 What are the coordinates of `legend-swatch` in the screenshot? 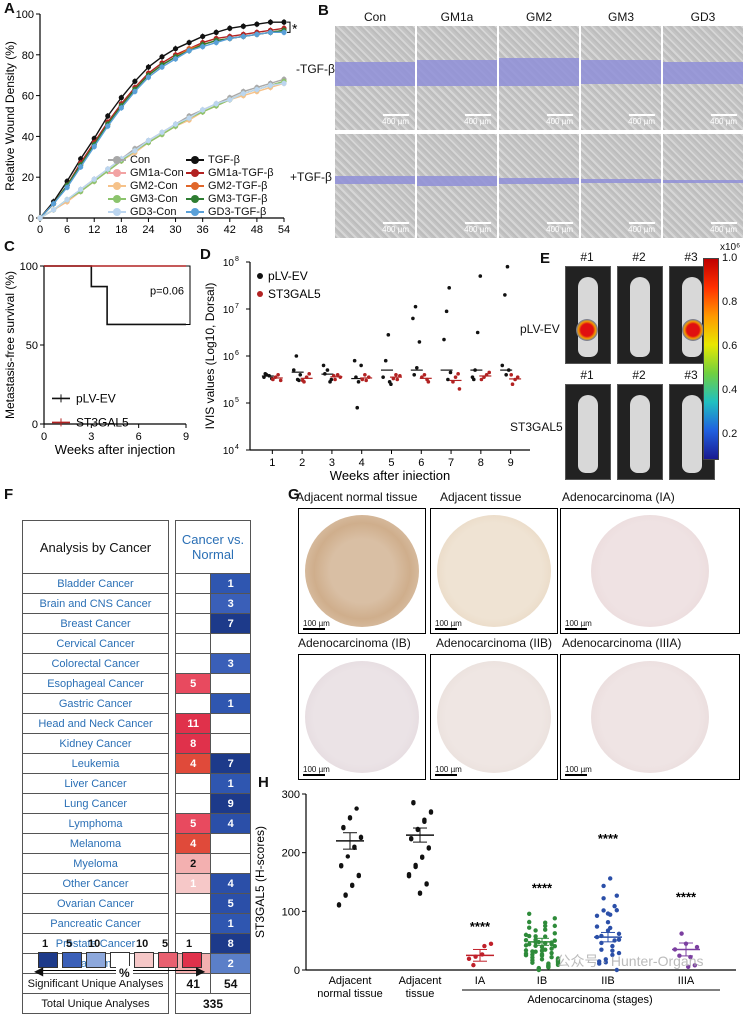 It's located at (72, 960).